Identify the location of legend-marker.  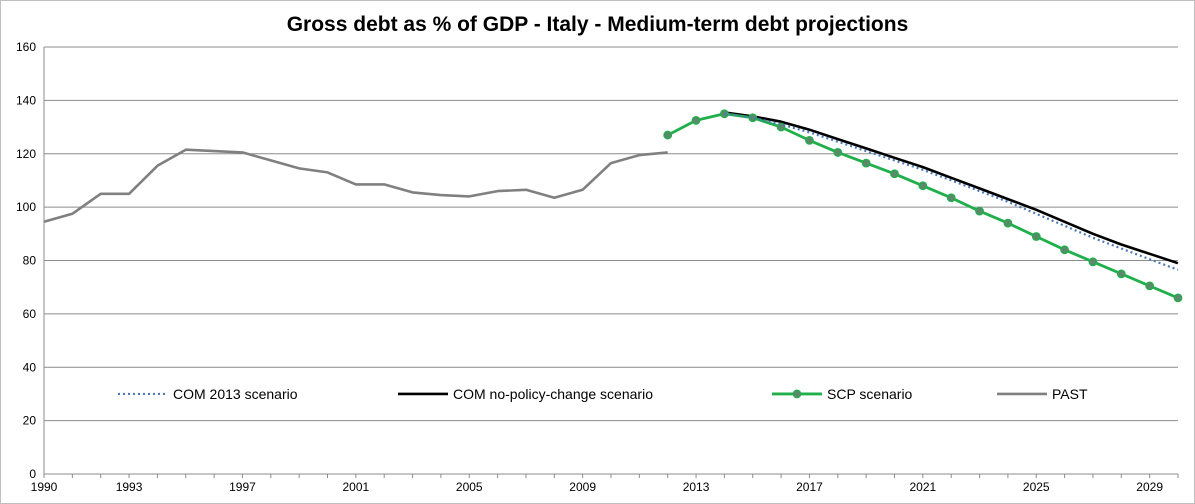
(797, 394).